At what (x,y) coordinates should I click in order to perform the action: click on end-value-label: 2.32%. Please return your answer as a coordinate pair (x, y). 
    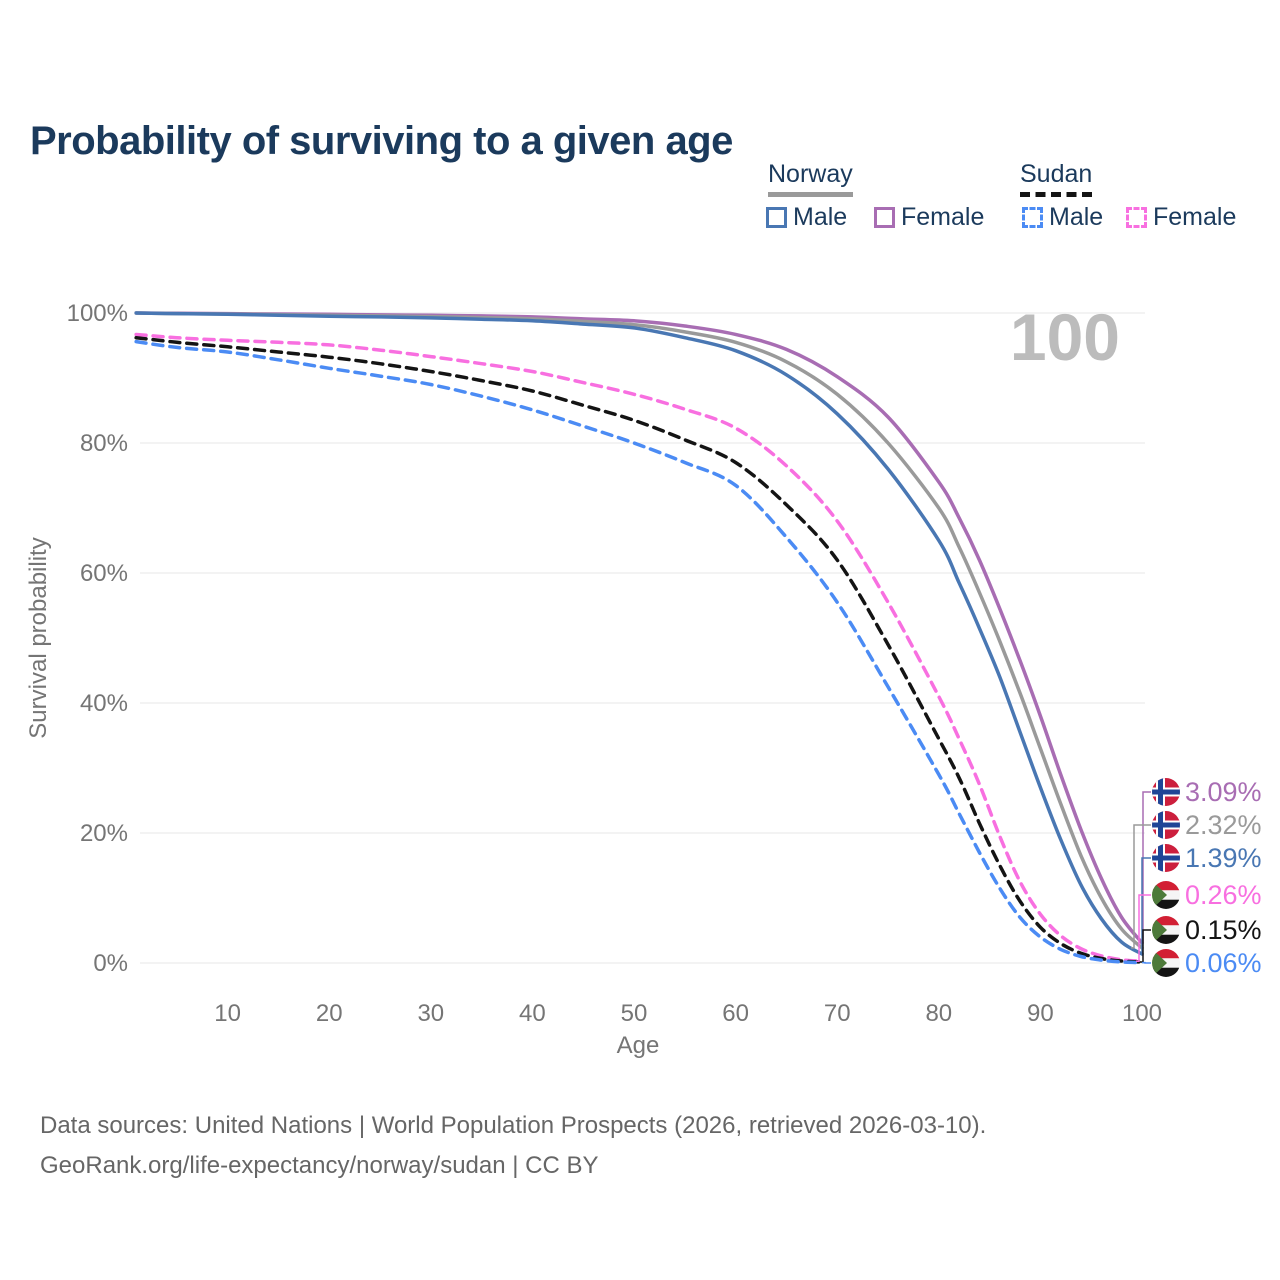
    Looking at the image, I should click on (1223, 825).